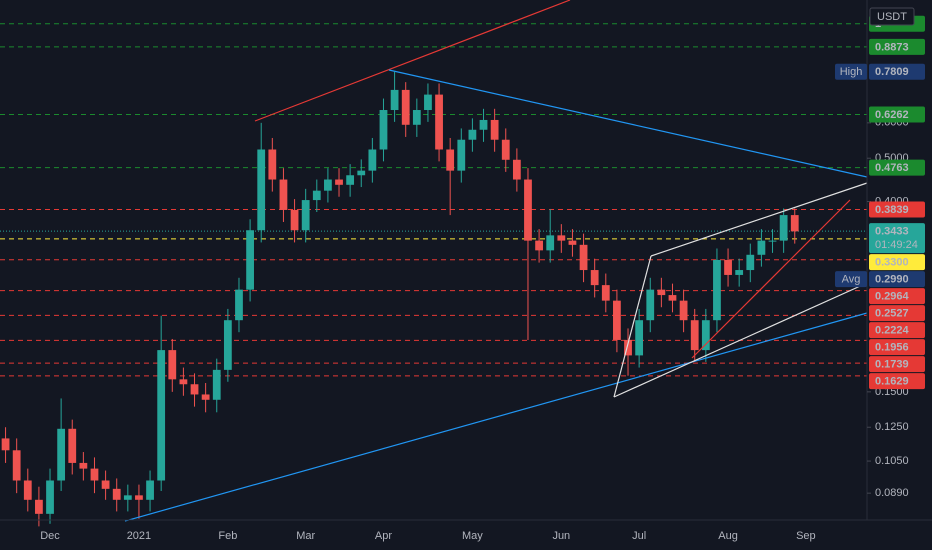  Describe the element at coordinates (892, 348) in the screenshot. I see `price-label-text: 0.1956` at that location.